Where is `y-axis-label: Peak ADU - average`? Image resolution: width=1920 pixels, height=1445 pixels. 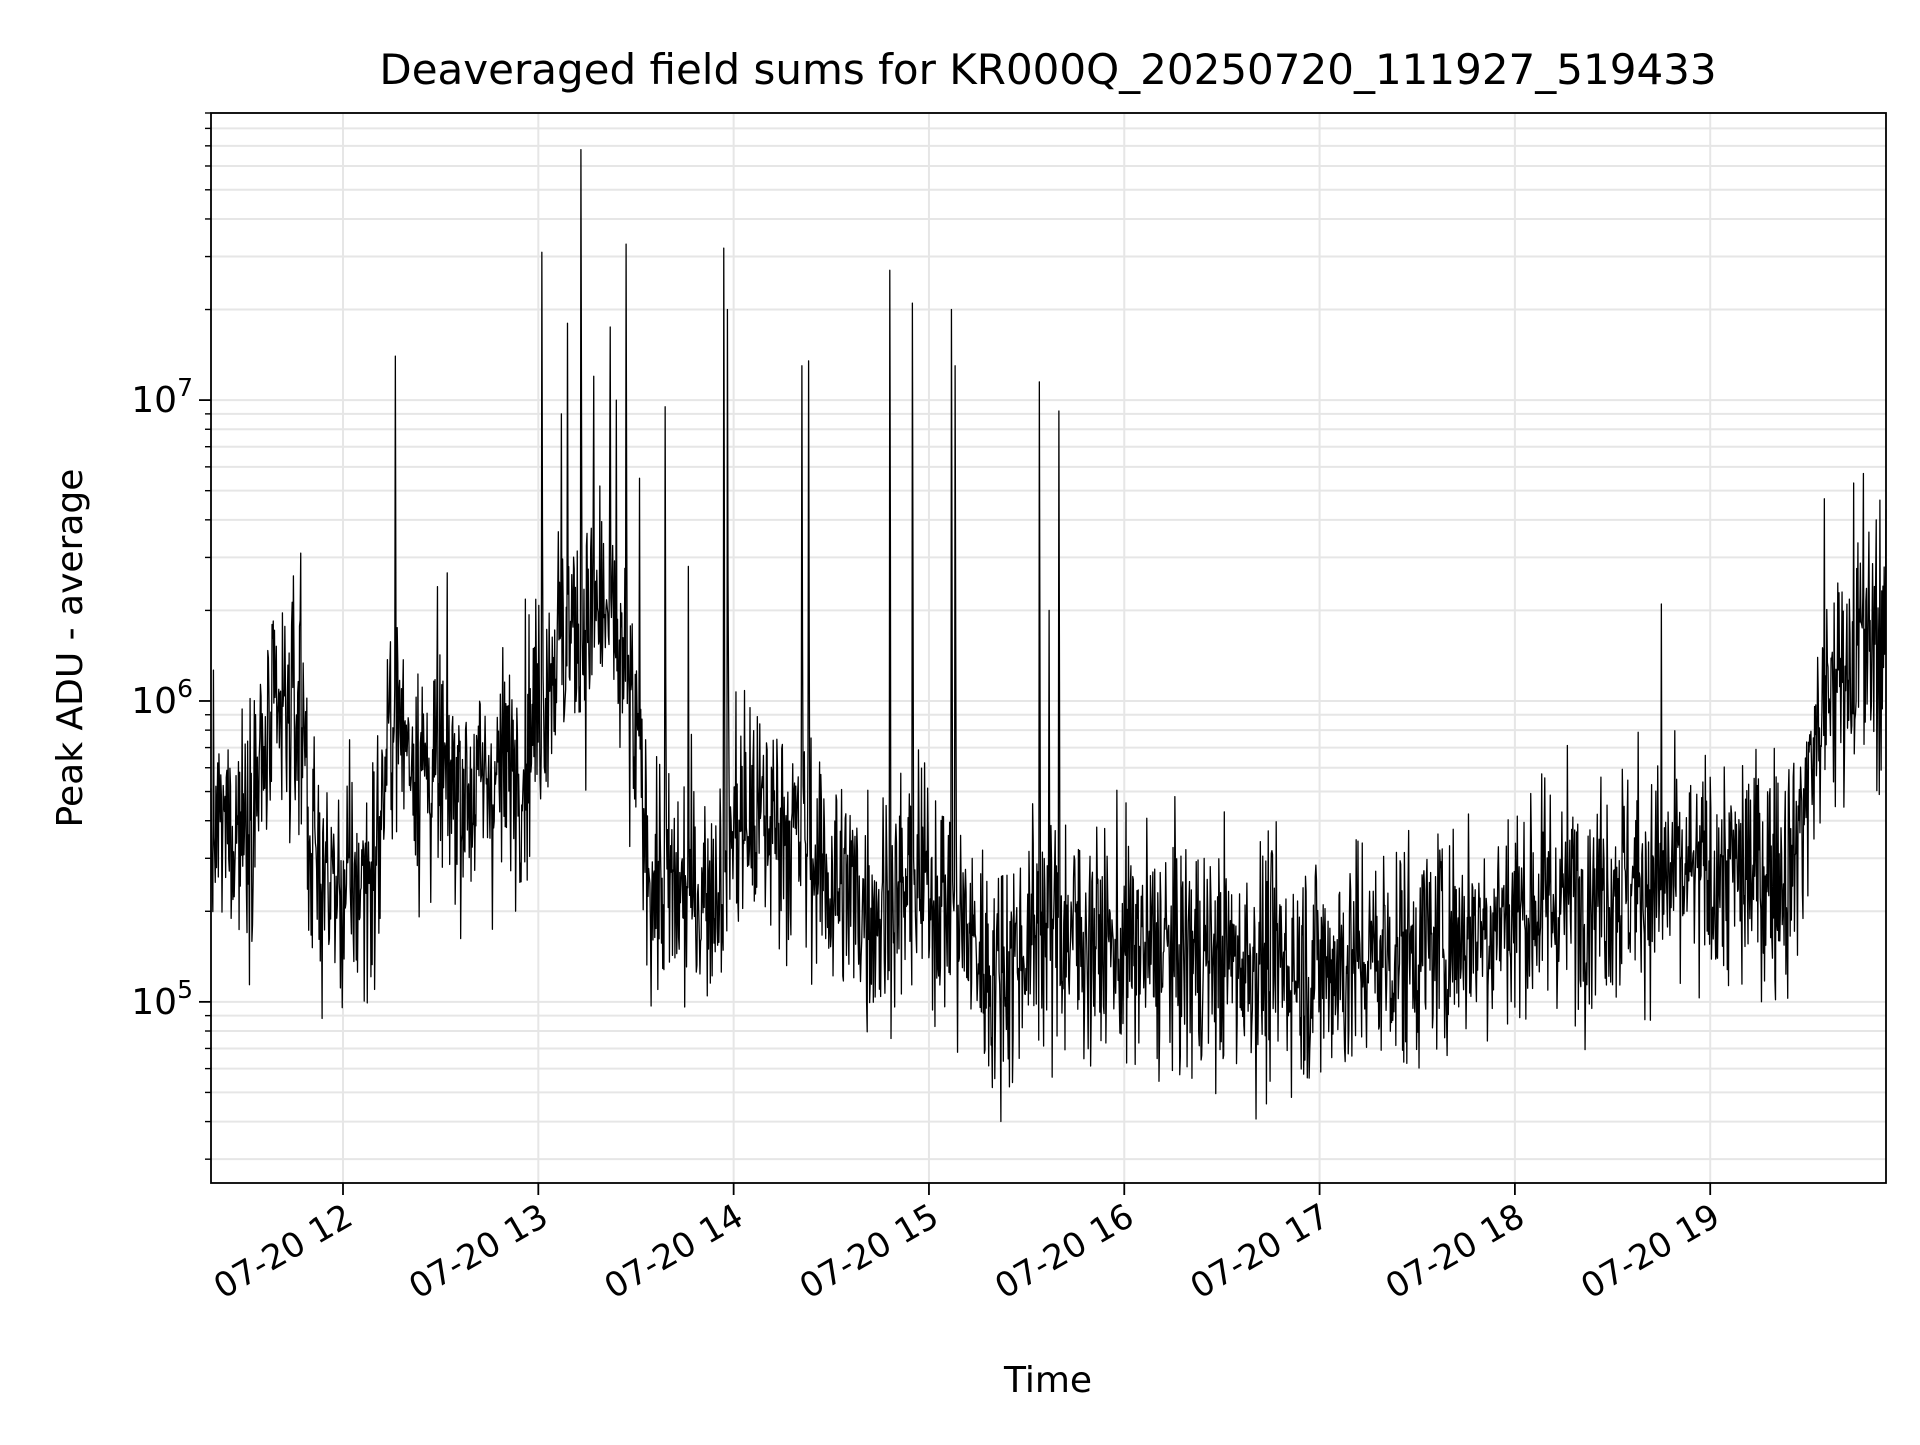
y-axis-label: Peak ADU - average is located at coordinates (70, 648).